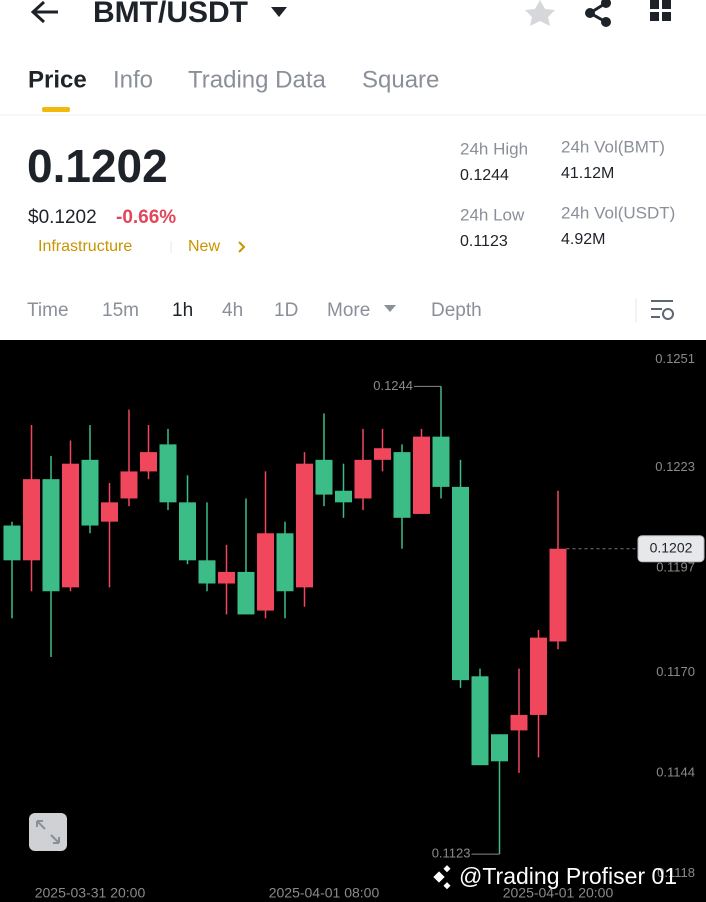 The image size is (706, 902). Describe the element at coordinates (133, 79) in the screenshot. I see `tab: Info` at that location.